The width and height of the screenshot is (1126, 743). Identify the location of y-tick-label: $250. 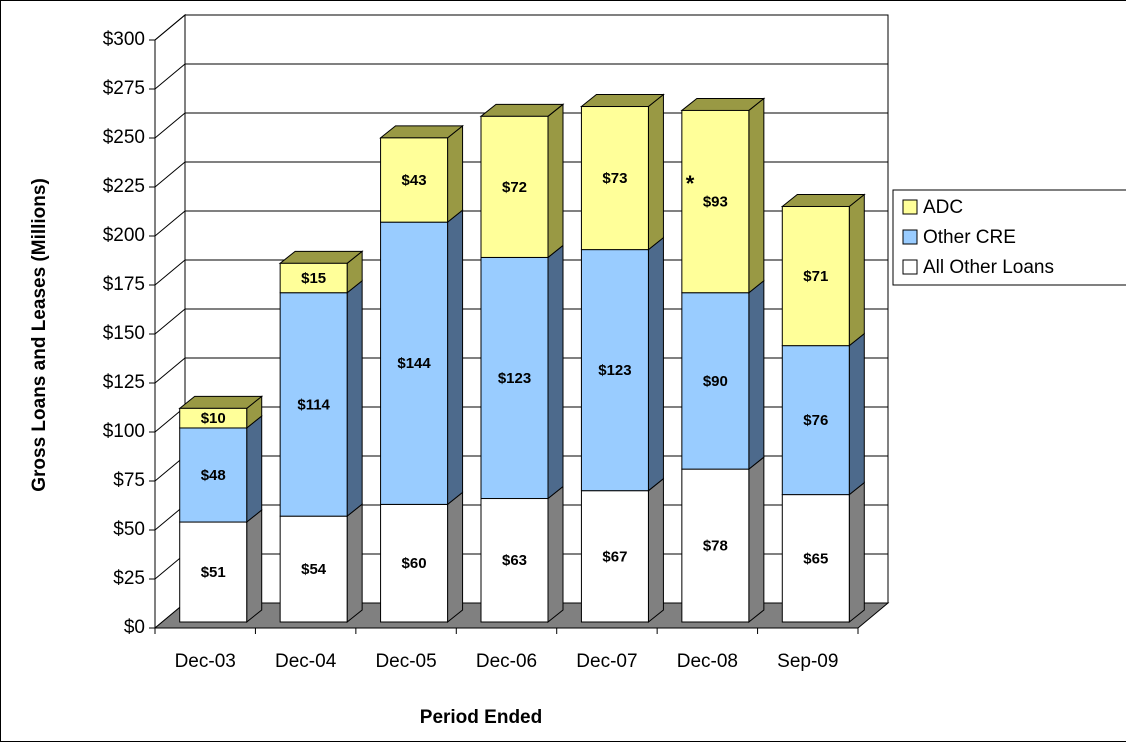
(124, 137).